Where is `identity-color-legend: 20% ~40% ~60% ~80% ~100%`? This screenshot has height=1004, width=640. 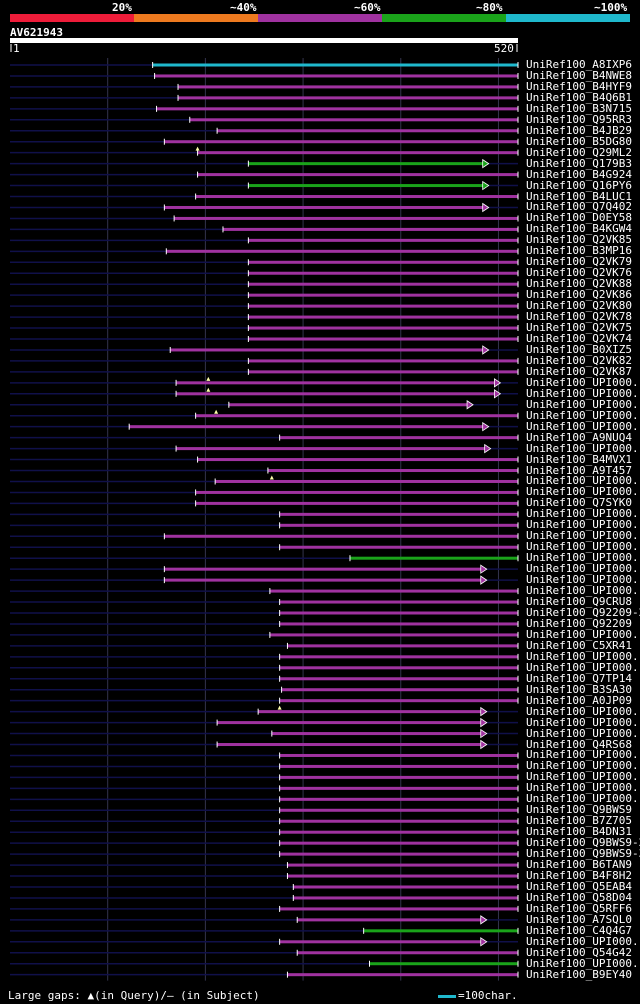 identity-color-legend: 20% ~40% ~60% ~80% ~100% is located at coordinates (320, 12).